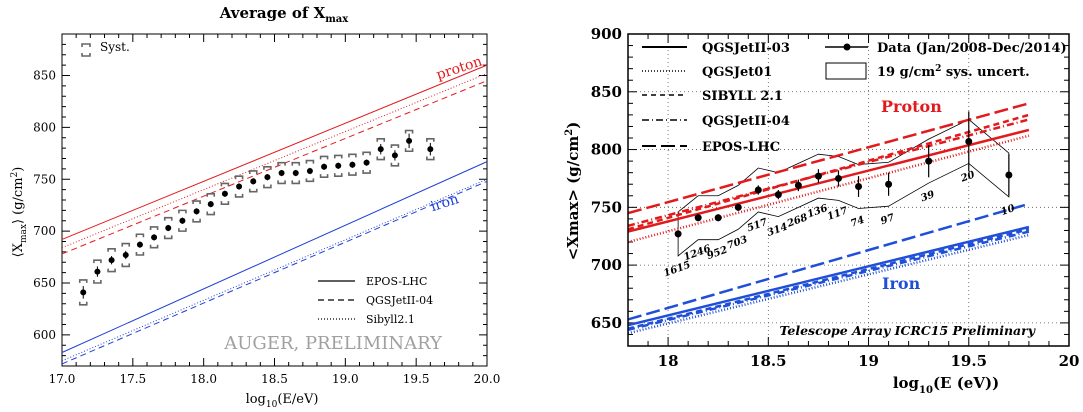  I want to click on x-tick-label: 20, so click(1069, 361).